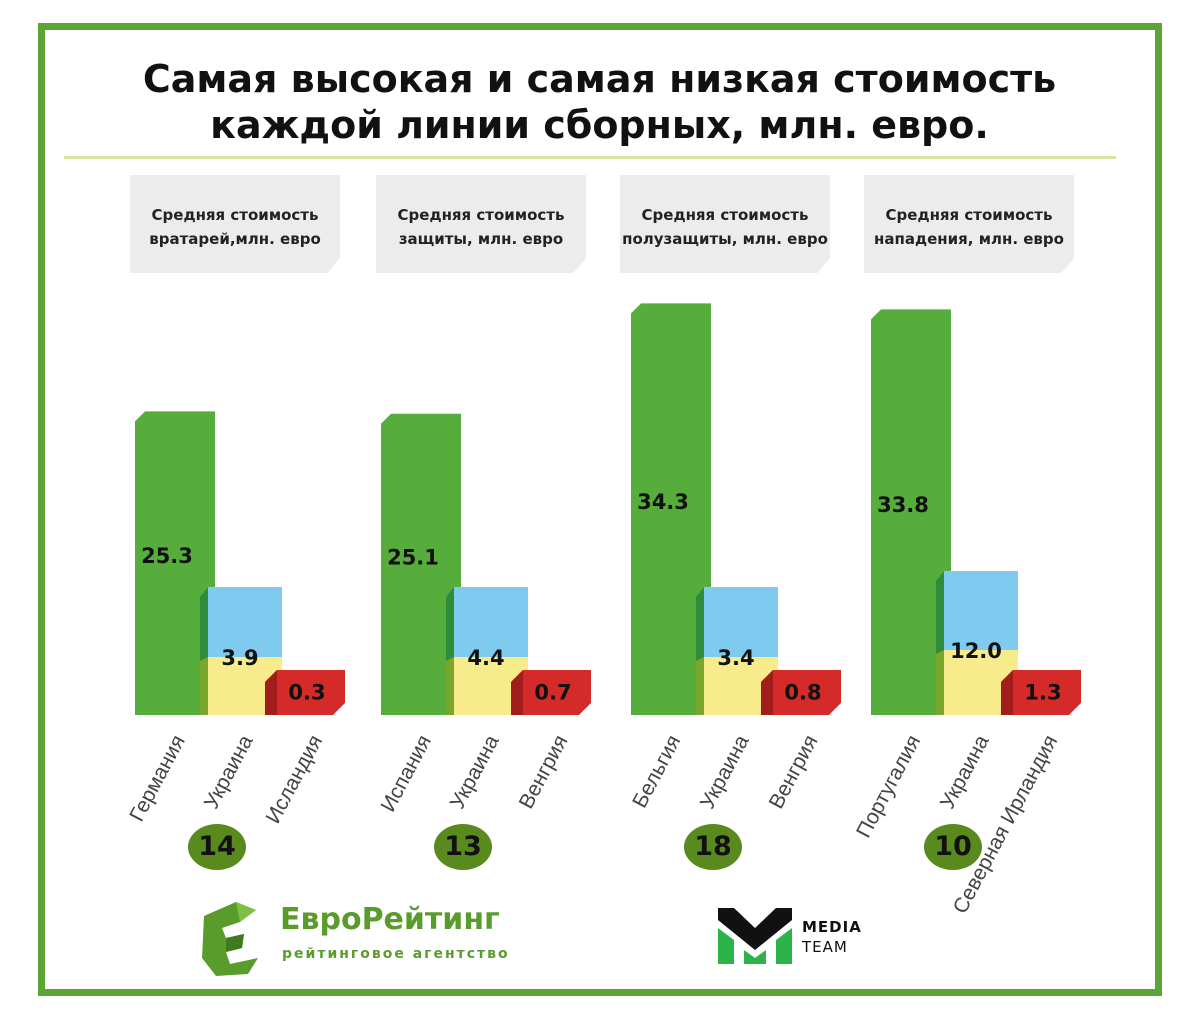 This screenshot has width=1199, height=1023. What do you see at coordinates (903, 505) in the screenshot?
I see `value-label-highest: 33.8` at bounding box center [903, 505].